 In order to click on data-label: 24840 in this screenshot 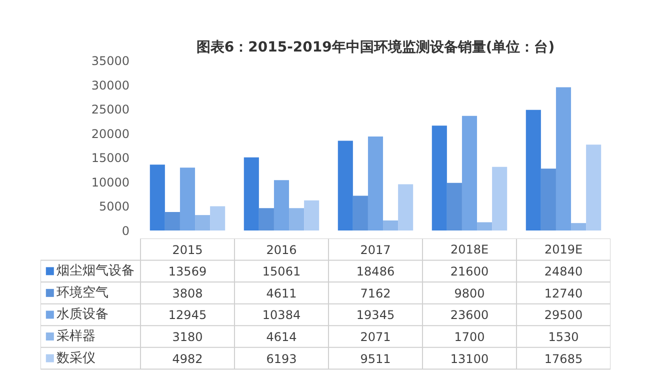, I will do `click(563, 271)`.